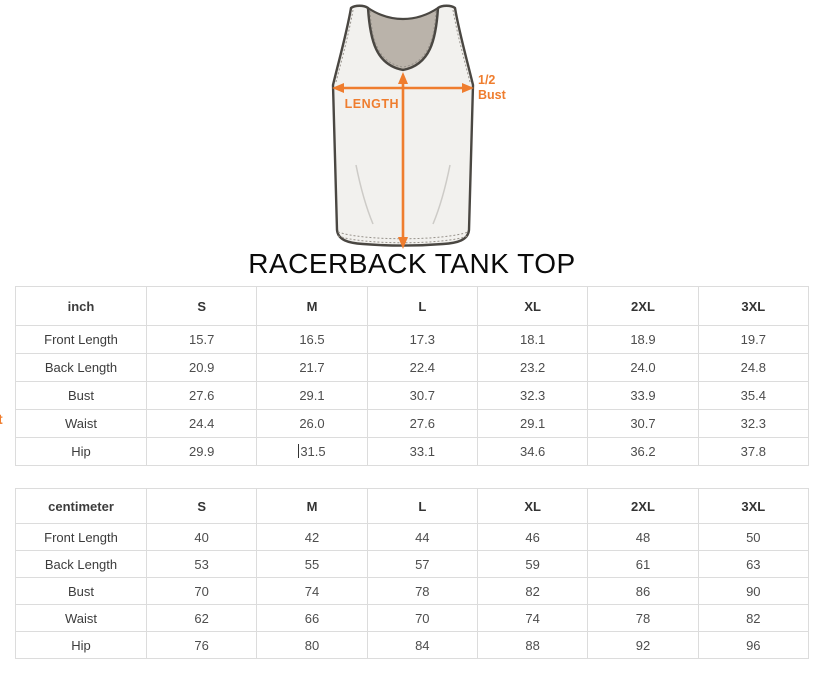  Describe the element at coordinates (312, 451) in the screenshot. I see `value-cell: 31.5` at that location.